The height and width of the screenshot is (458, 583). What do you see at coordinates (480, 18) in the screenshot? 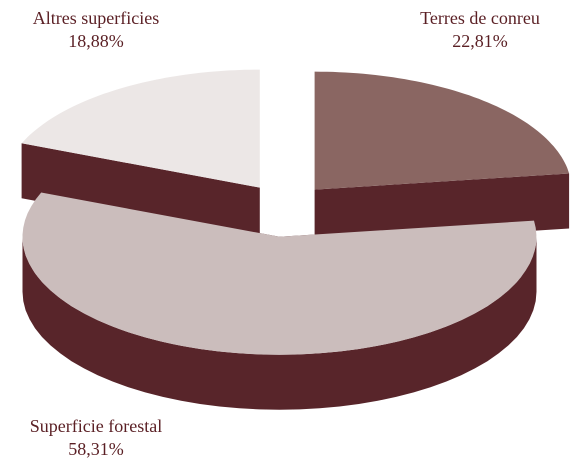
I see `slice-label: Terres de conreu` at bounding box center [480, 18].